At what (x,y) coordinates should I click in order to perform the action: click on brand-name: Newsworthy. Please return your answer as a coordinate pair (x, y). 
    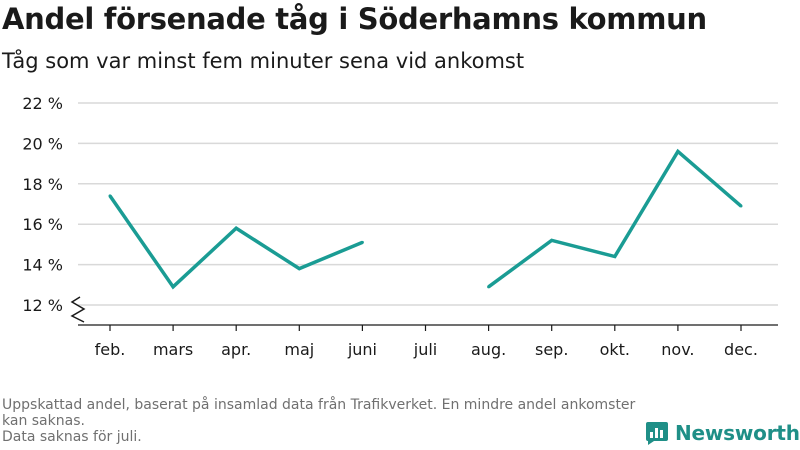
    Looking at the image, I should click on (737, 433).